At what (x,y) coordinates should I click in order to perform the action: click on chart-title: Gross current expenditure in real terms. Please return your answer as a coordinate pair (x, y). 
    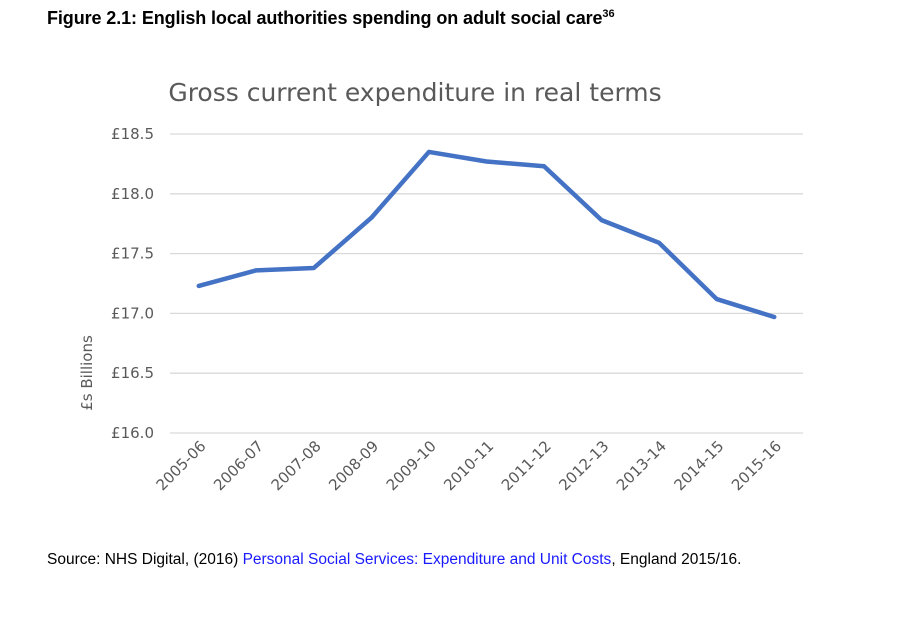
    Looking at the image, I should click on (414, 92).